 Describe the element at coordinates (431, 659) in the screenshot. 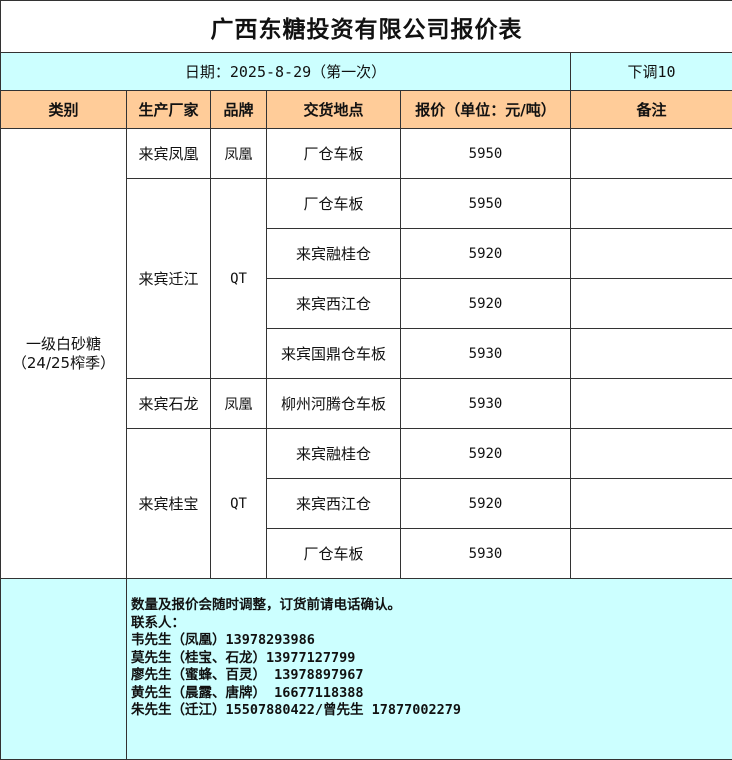

I see `contact-line: 莫先生（桂宝、石龙）13977127799` at that location.